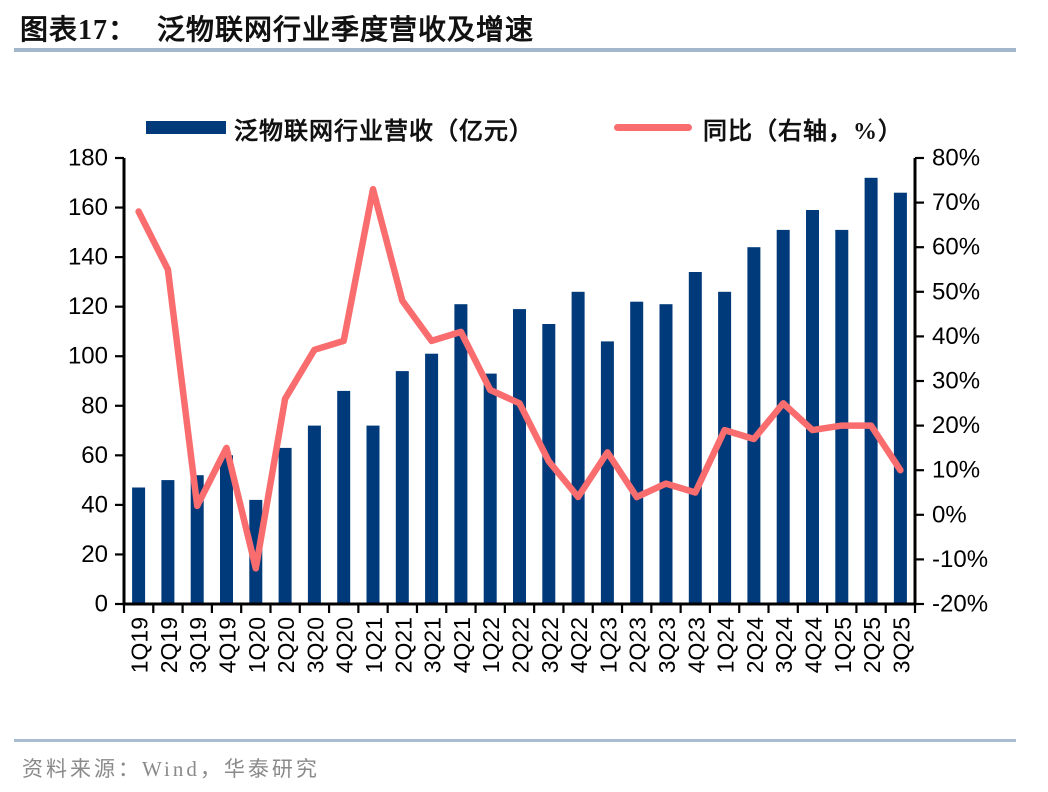  Describe the element at coordinates (94, 405) in the screenshot. I see `left-axis-label: 80` at that location.